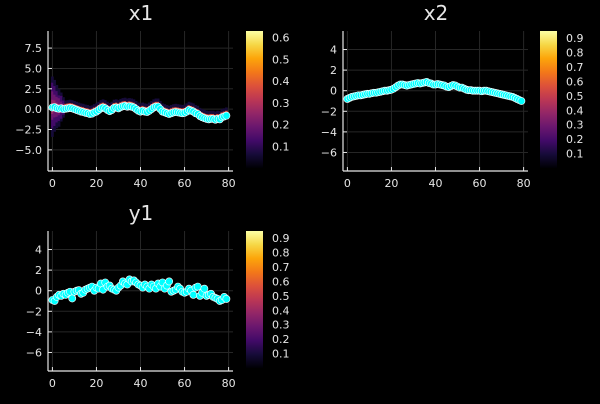  I want to click on y-tick-label: 4, so click(38, 250).